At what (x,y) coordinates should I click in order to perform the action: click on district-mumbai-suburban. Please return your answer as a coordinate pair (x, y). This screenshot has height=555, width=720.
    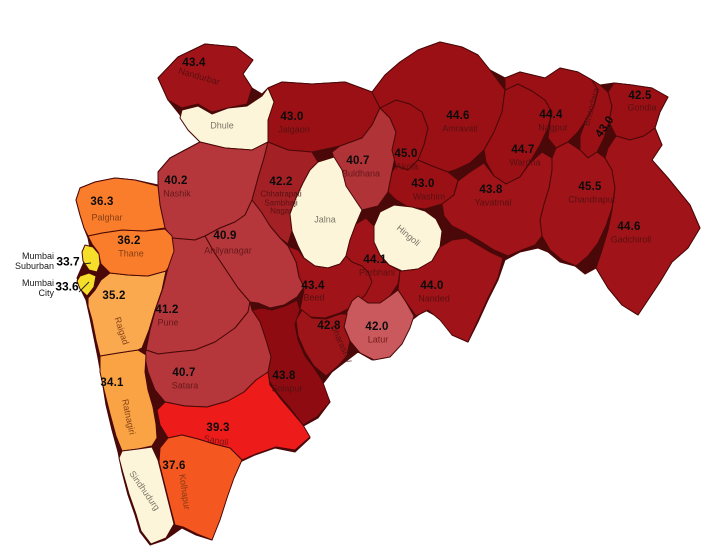
    Looking at the image, I should click on (91, 258).